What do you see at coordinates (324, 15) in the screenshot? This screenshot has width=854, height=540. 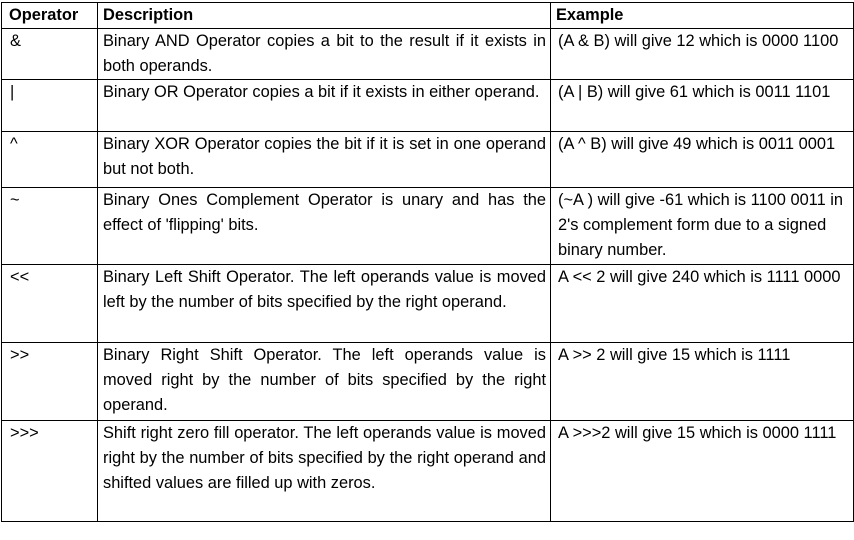 I see `header-description: Description` at bounding box center [324, 15].